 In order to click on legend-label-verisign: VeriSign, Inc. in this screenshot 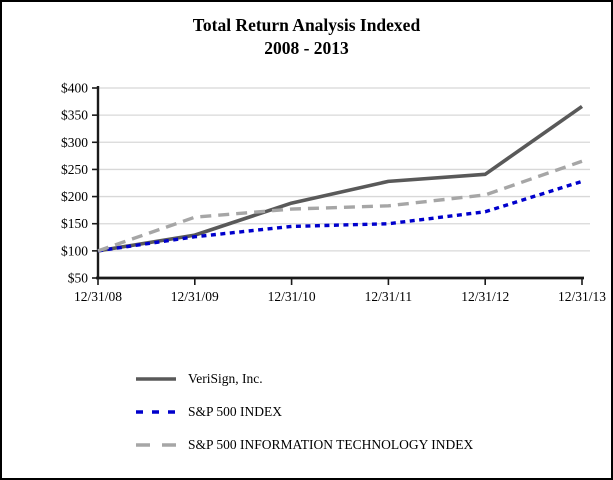, I will do `click(225, 378)`.